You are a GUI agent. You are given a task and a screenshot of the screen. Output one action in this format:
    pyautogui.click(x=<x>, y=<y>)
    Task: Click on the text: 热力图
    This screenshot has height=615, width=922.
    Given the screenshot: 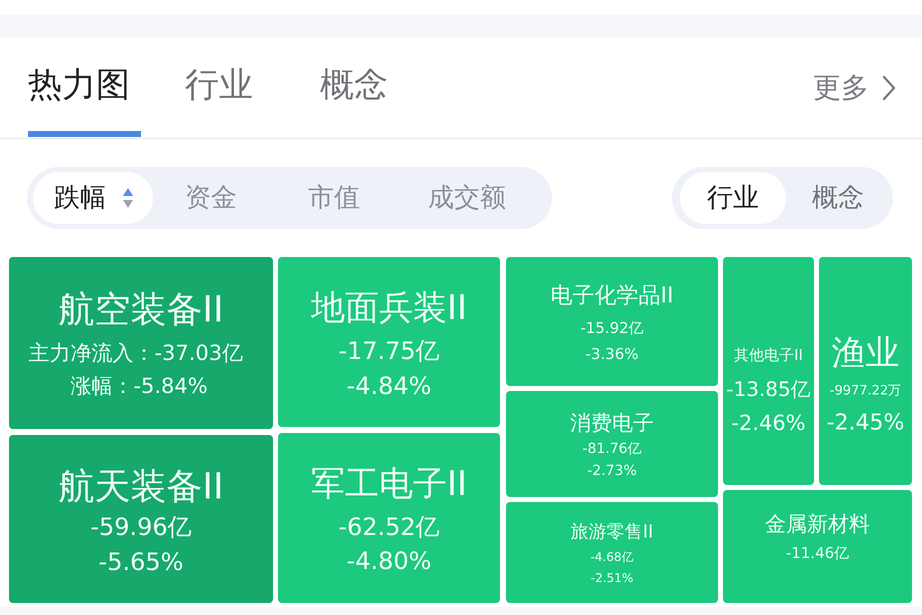 What is the action you would take?
    pyautogui.click(x=79, y=85)
    